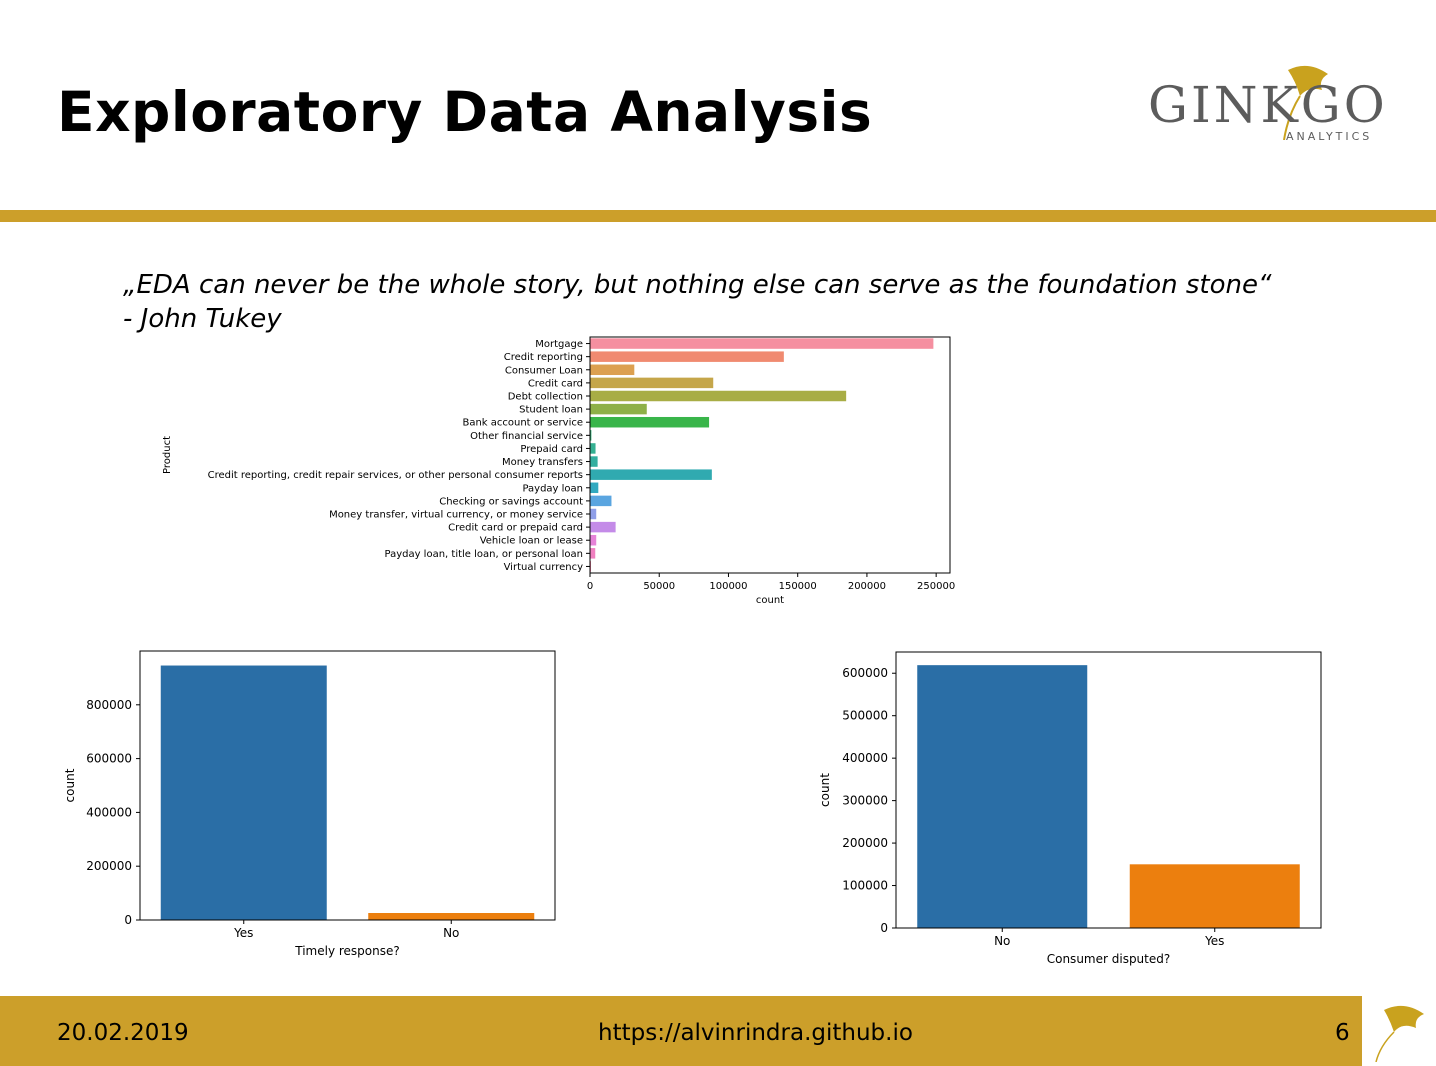  What do you see at coordinates (544, 567) in the screenshot?
I see `y-tick-label: Virtual currency` at bounding box center [544, 567].